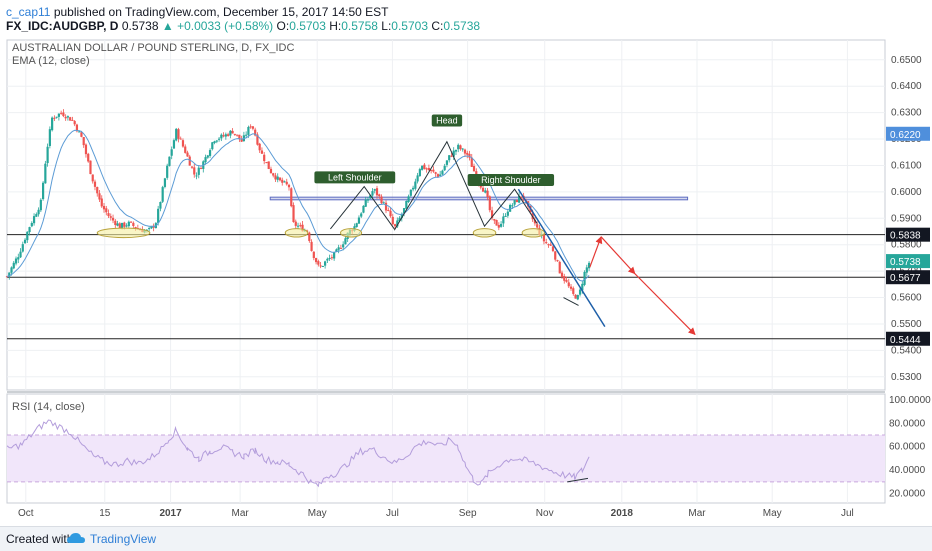 The height and width of the screenshot is (551, 932). I want to click on y-tick-label: 0.6500, so click(906, 60).